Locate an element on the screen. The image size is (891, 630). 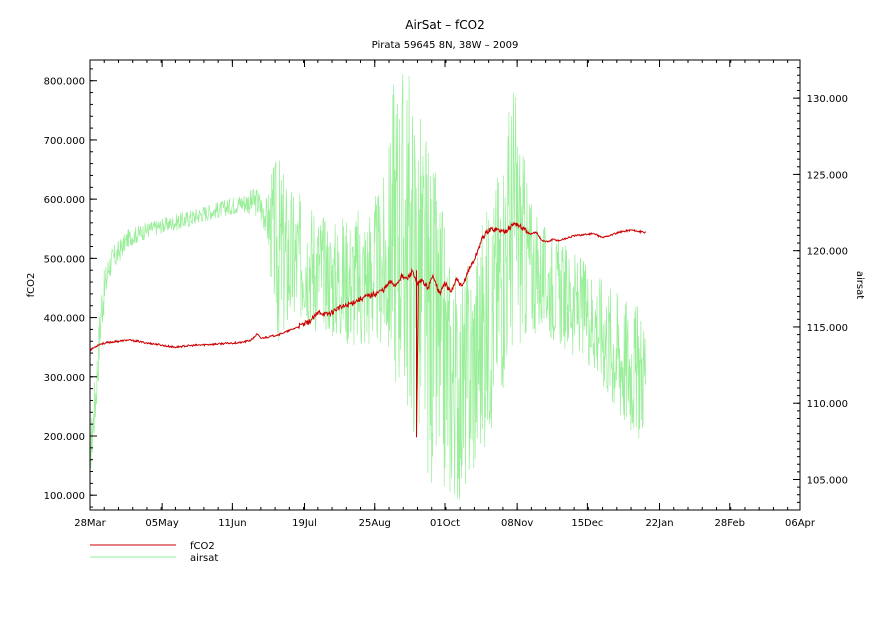
legend-label-airsat: airsat is located at coordinates (204, 558).